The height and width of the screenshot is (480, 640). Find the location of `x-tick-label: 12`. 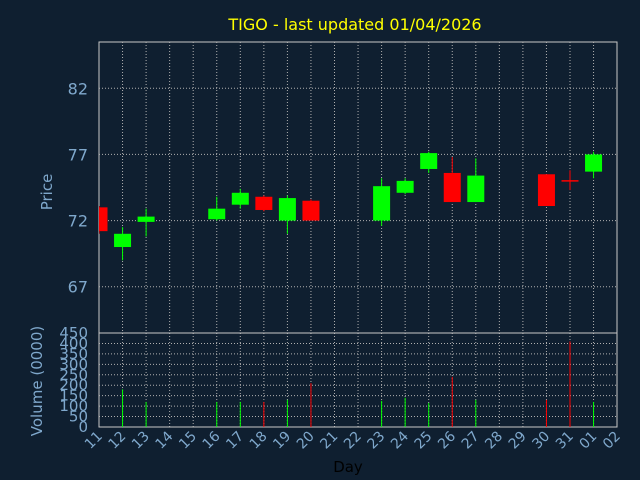

x-tick-label: 12 is located at coordinates (117, 441).